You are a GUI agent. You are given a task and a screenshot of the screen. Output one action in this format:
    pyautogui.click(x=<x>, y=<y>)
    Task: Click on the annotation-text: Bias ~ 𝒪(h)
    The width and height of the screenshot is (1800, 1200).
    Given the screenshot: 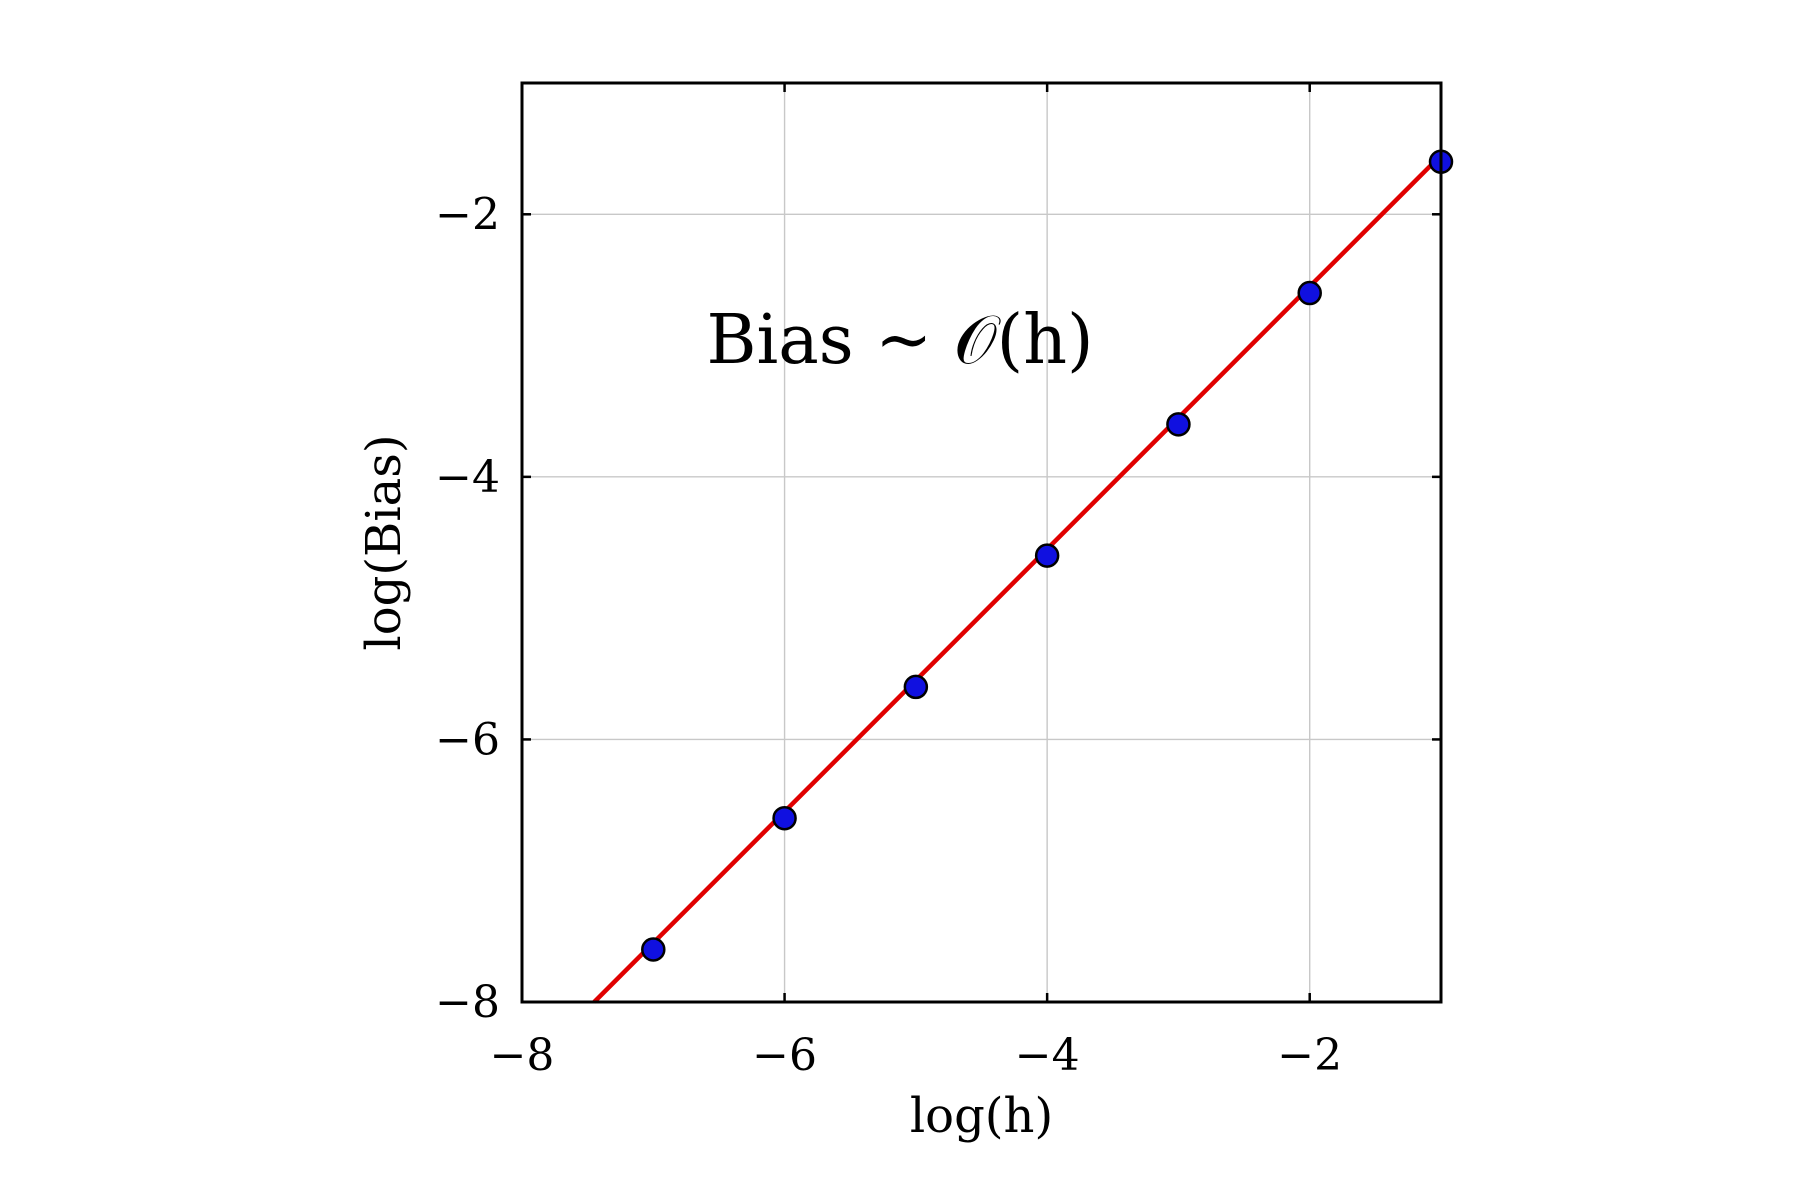 What is the action you would take?
    pyautogui.click(x=899, y=340)
    